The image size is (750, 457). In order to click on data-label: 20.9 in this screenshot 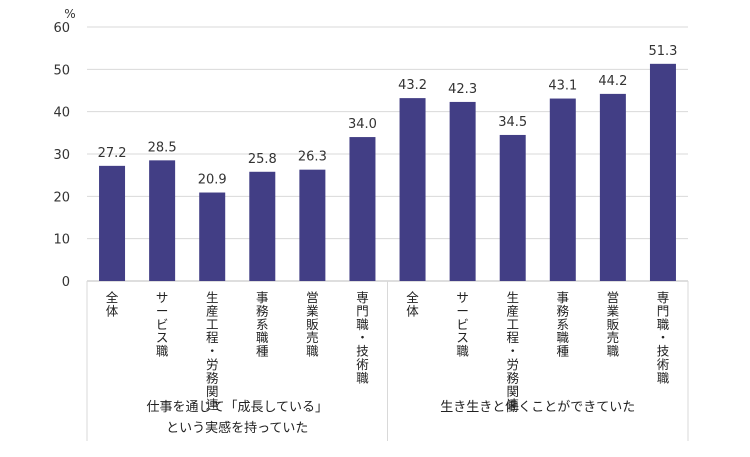, I will do `click(212, 180)`.